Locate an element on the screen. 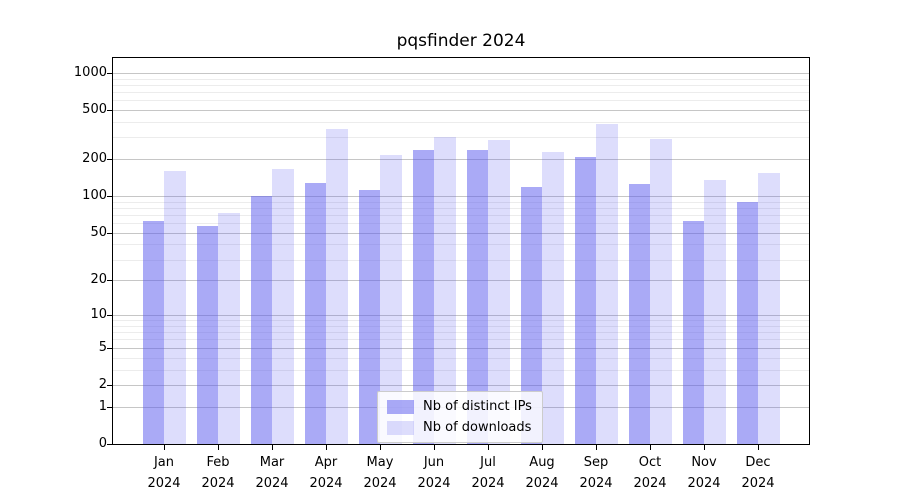 The height and width of the screenshot is (500, 900). bar-distinct-ips-mar is located at coordinates (261, 320).